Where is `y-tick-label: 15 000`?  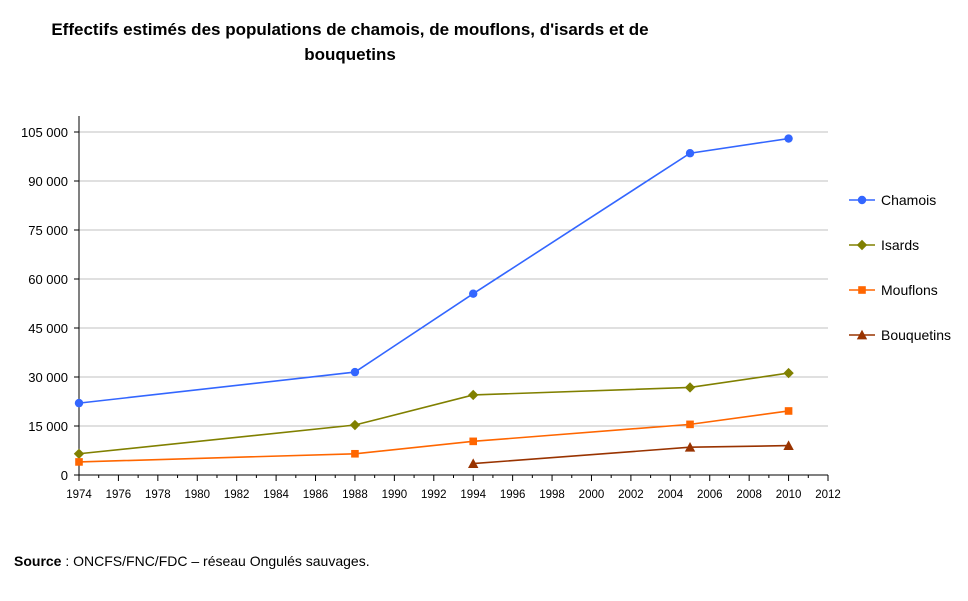 y-tick-label: 15 000 is located at coordinates (48, 426).